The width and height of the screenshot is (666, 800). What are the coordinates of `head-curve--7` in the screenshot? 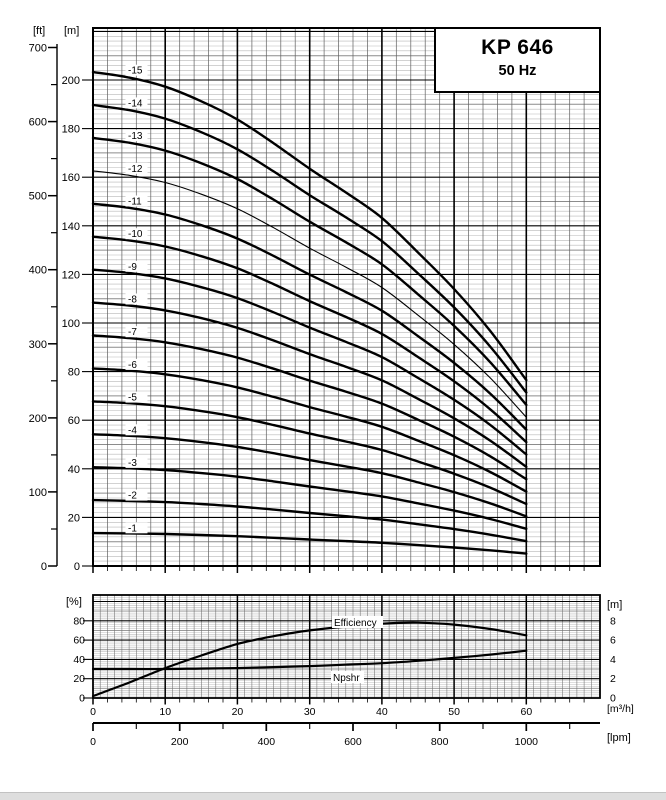 It's located at (309, 407).